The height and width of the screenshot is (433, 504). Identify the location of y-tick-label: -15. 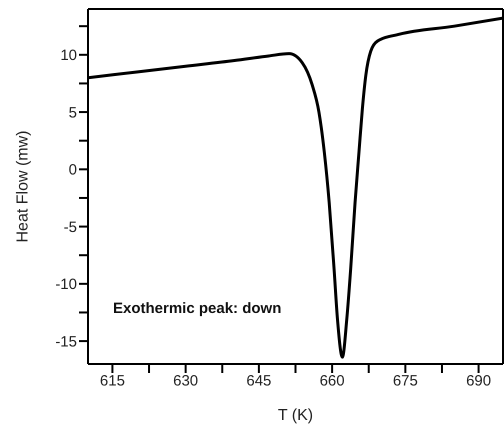
(66, 341).